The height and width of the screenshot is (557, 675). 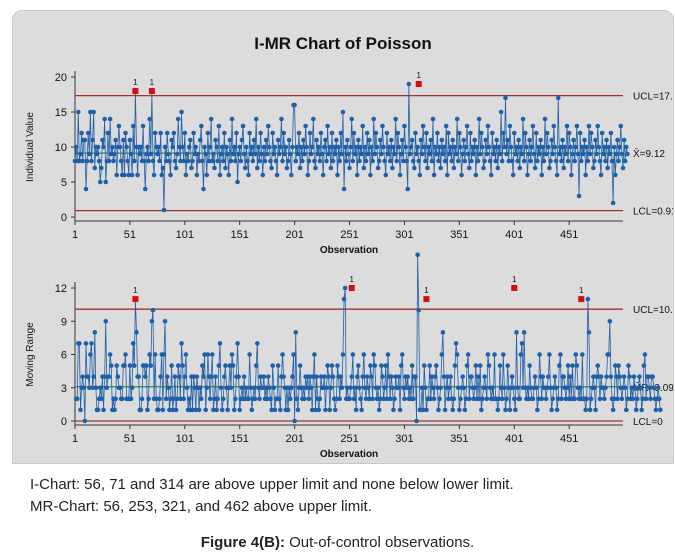 I want to click on y-axis-label: Moving Range, so click(x=30, y=354).